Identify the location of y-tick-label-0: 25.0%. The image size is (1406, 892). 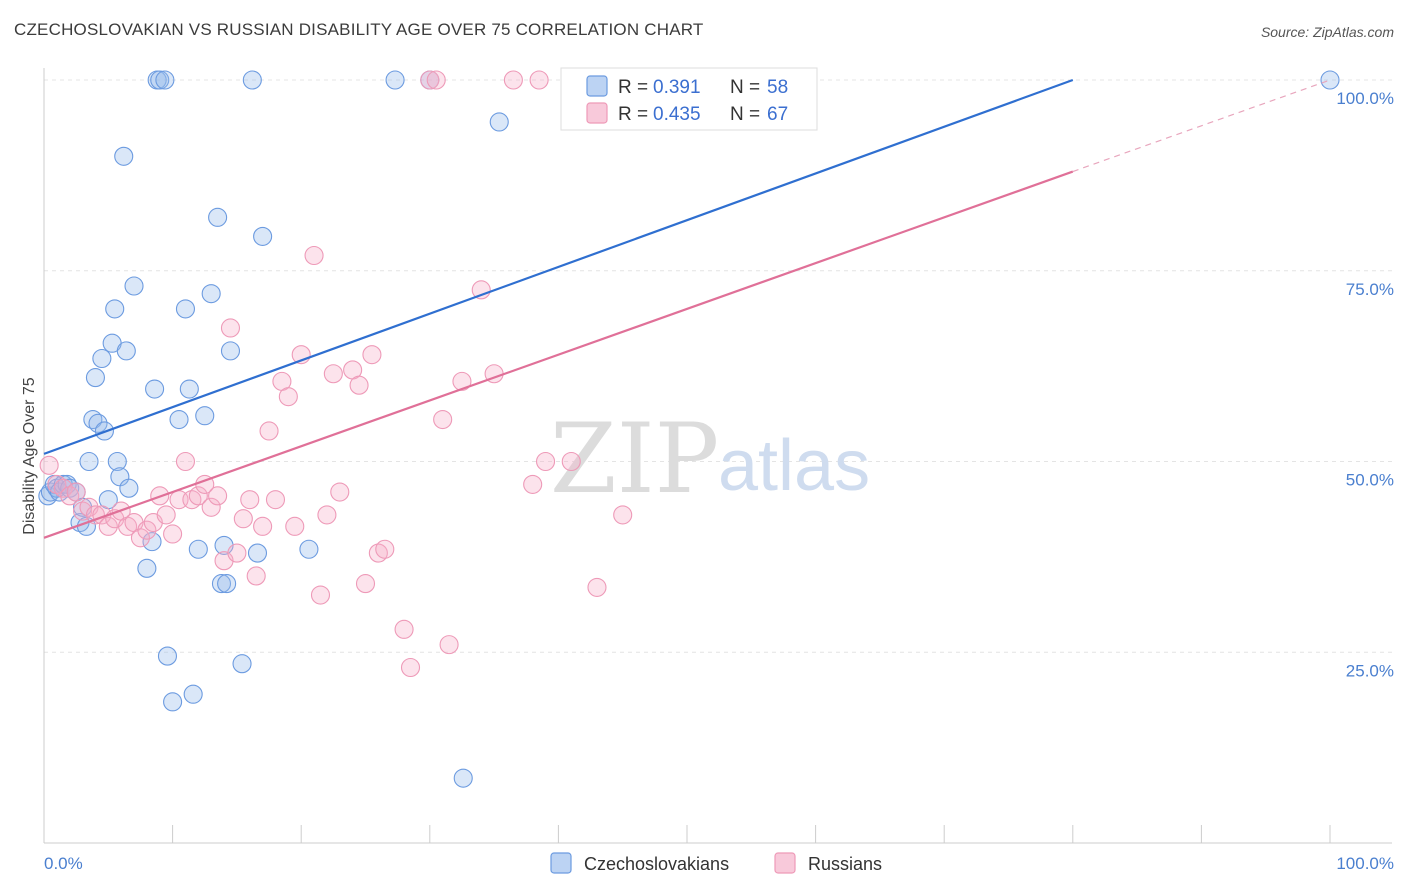
(1370, 670).